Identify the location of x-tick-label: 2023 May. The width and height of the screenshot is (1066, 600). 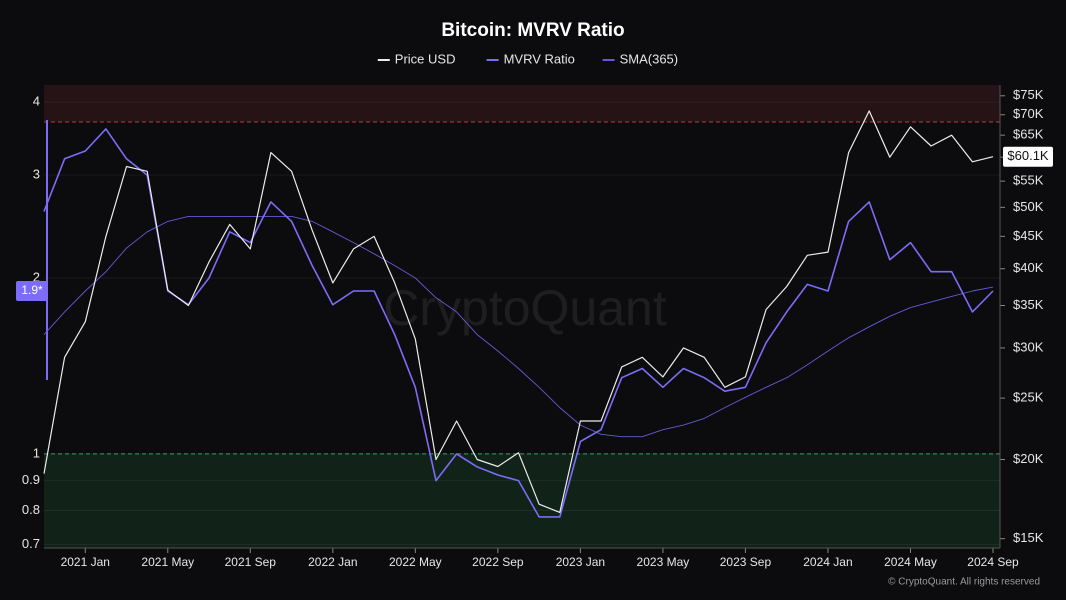
(663, 562).